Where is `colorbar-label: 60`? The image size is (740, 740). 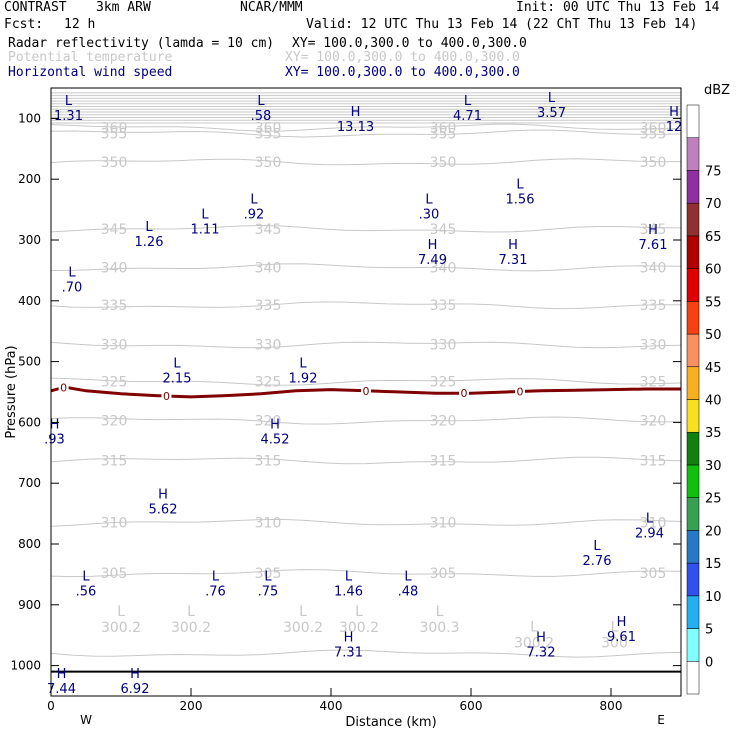
colorbar-label: 60 is located at coordinates (713, 270).